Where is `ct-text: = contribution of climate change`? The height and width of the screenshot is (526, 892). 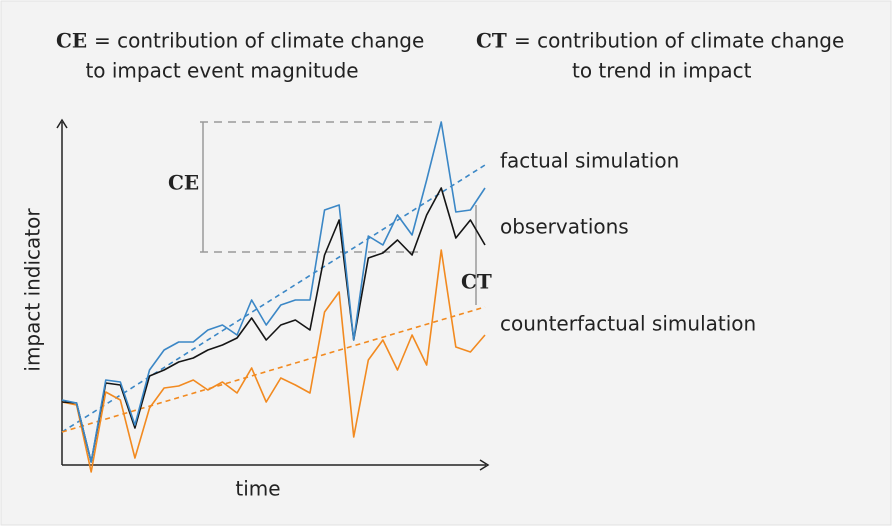 ct-text: = contribution of climate change is located at coordinates (679, 41).